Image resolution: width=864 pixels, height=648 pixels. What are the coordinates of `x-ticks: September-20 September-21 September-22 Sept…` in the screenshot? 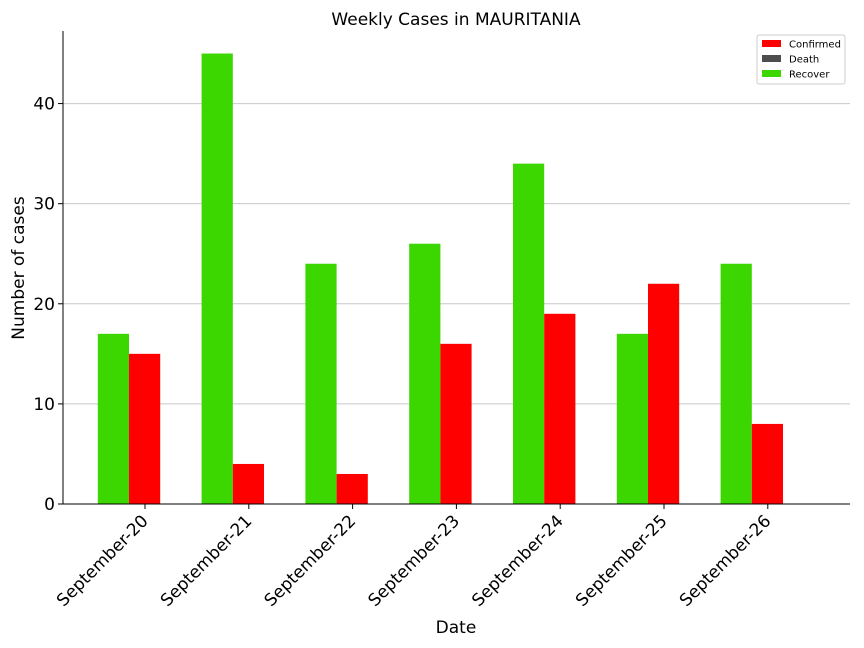 It's located at (414, 557).